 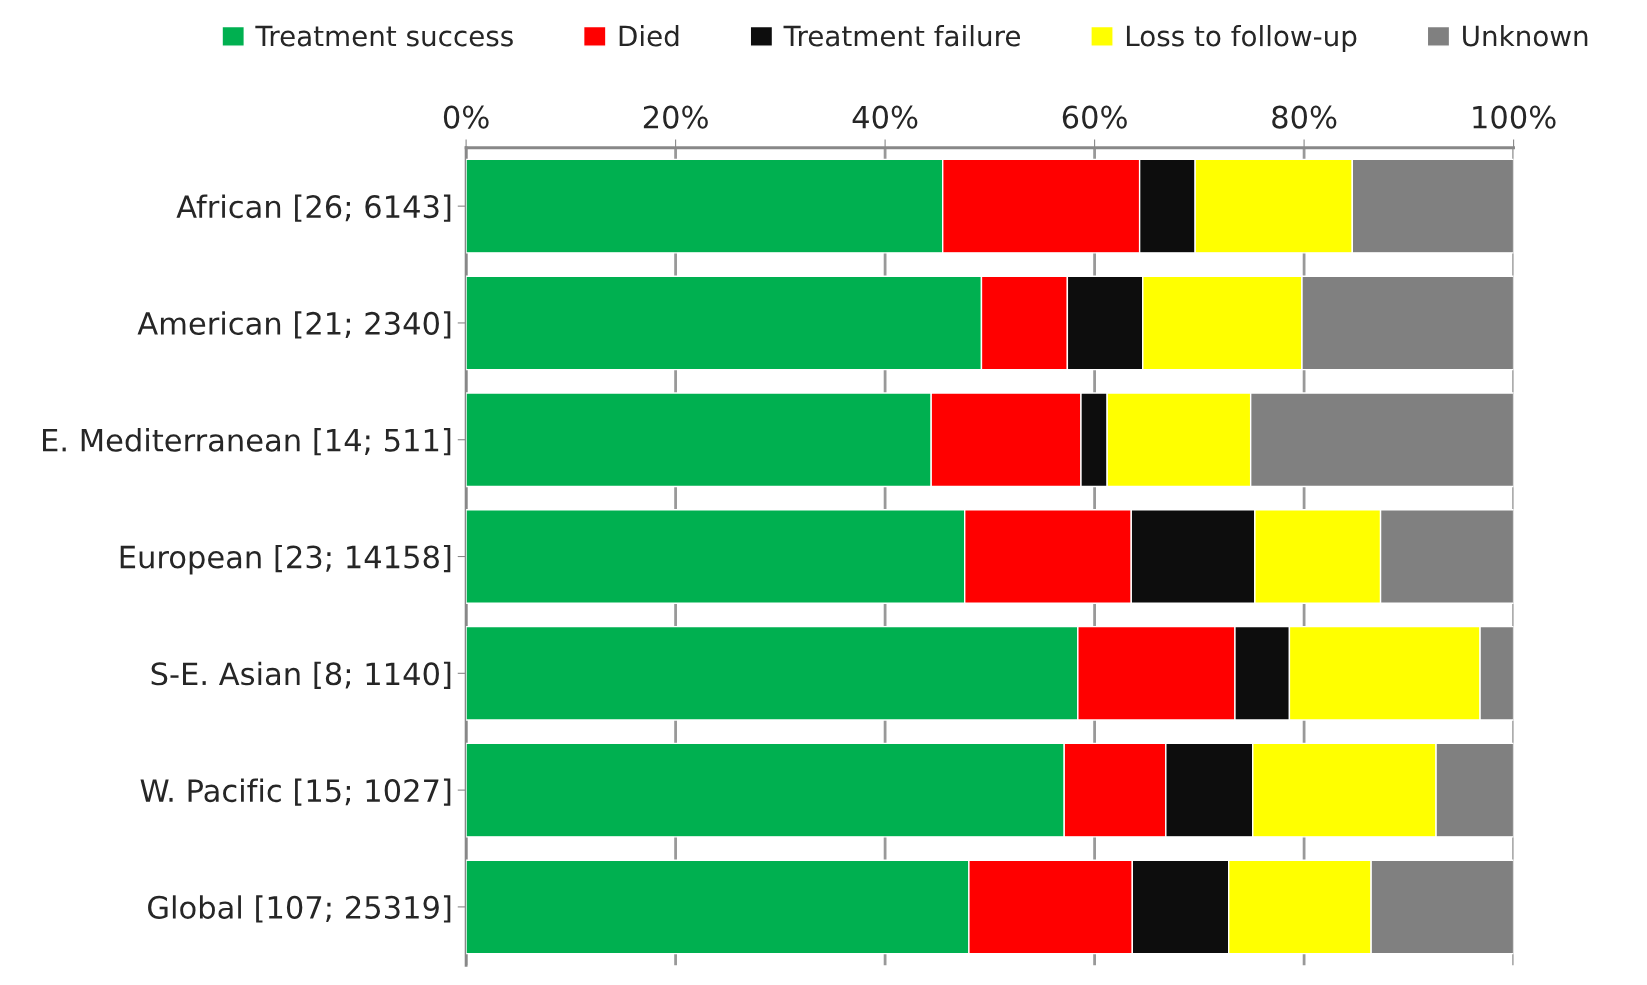 What do you see at coordinates (1304, 117) in the screenshot?
I see `x-tick-label: 80%` at bounding box center [1304, 117].